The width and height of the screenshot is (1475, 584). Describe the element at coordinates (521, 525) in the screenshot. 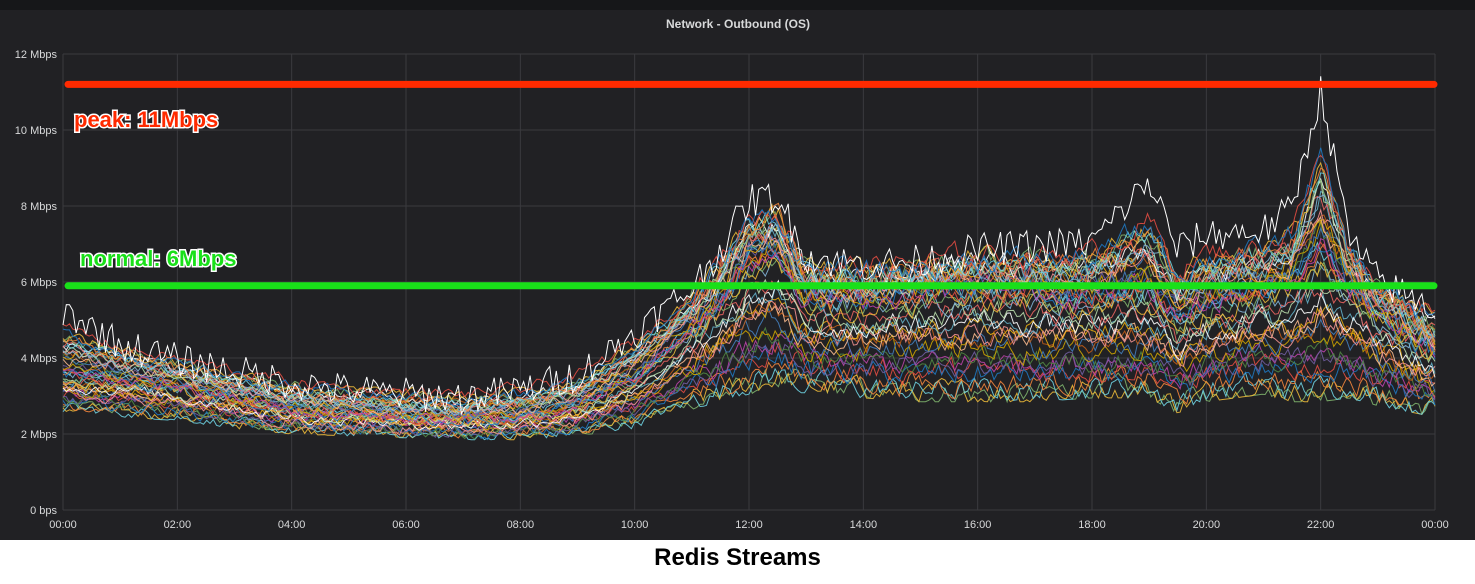

I see `x-tick-label: 08:00` at that location.